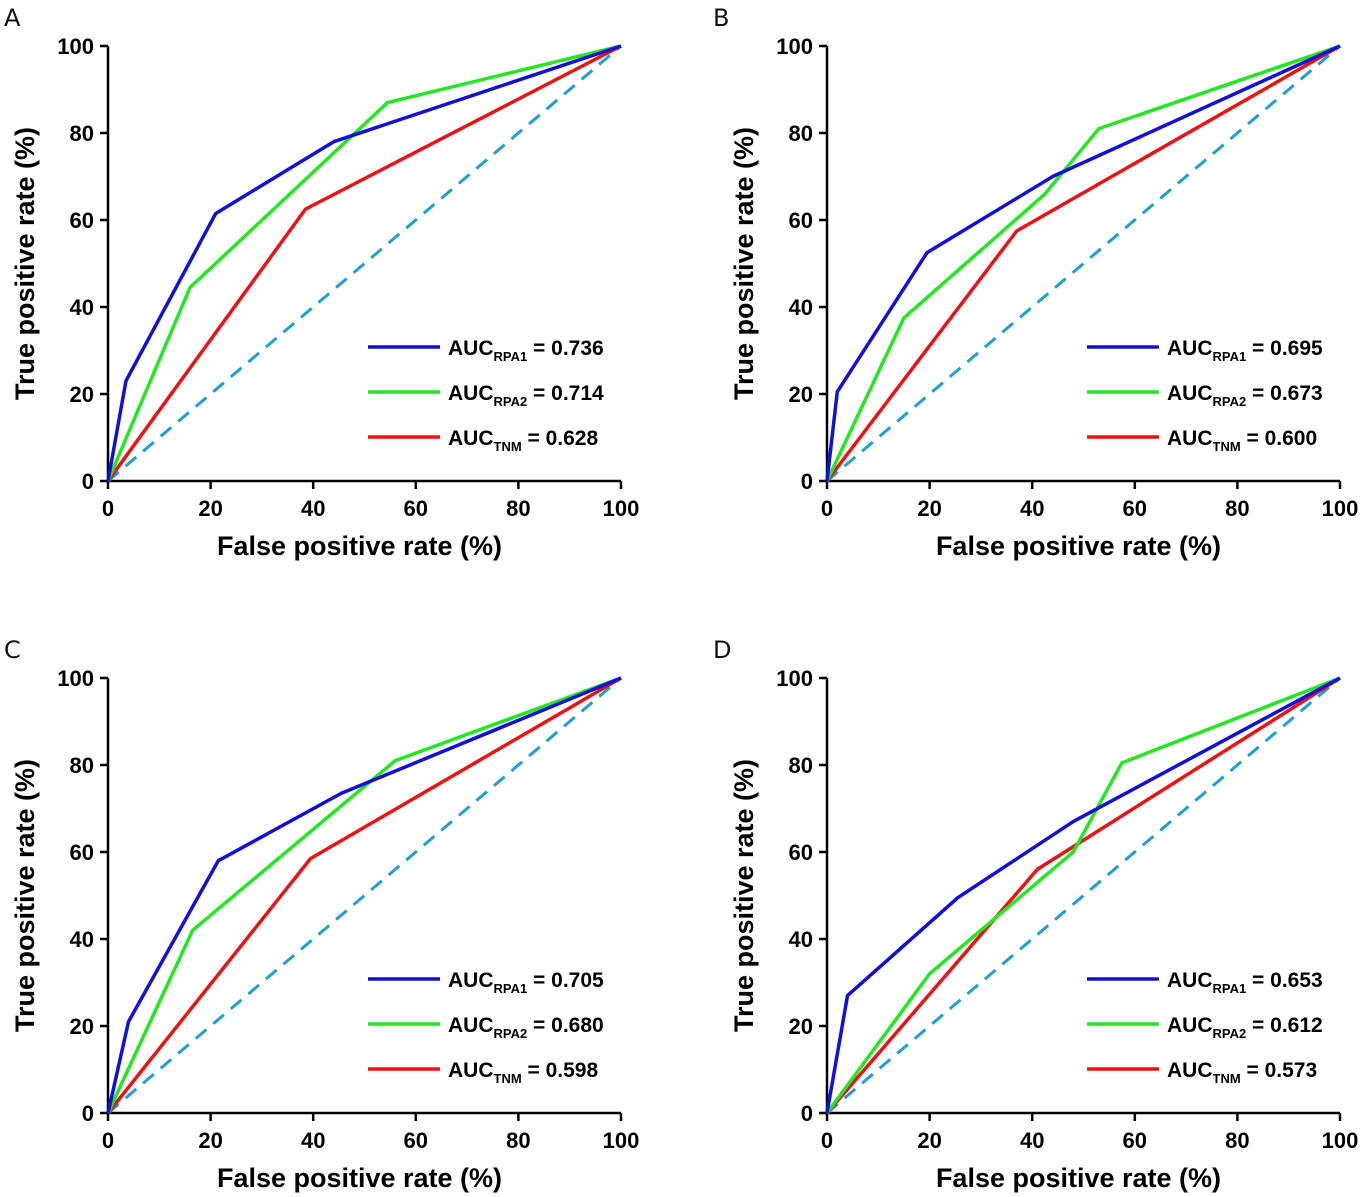  Describe the element at coordinates (88, 1113) in the screenshot. I see `panel-c-y-tick-label: 0` at that location.